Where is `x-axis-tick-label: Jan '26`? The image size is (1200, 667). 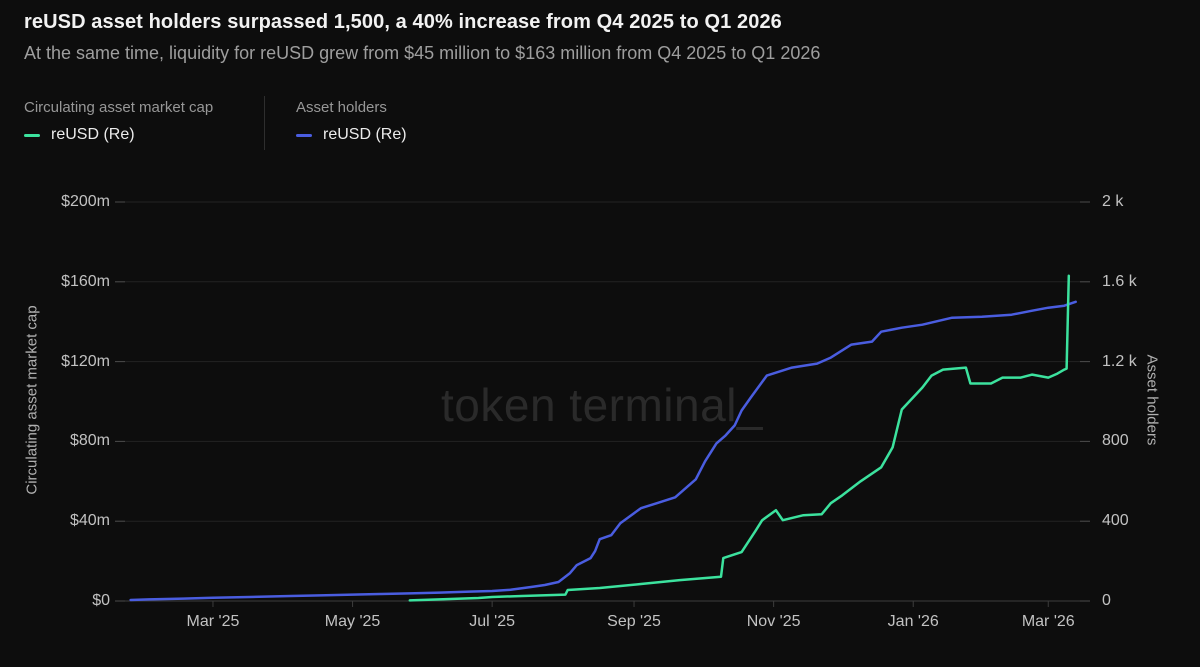
x-axis-tick-label: Jan '26 is located at coordinates (913, 621).